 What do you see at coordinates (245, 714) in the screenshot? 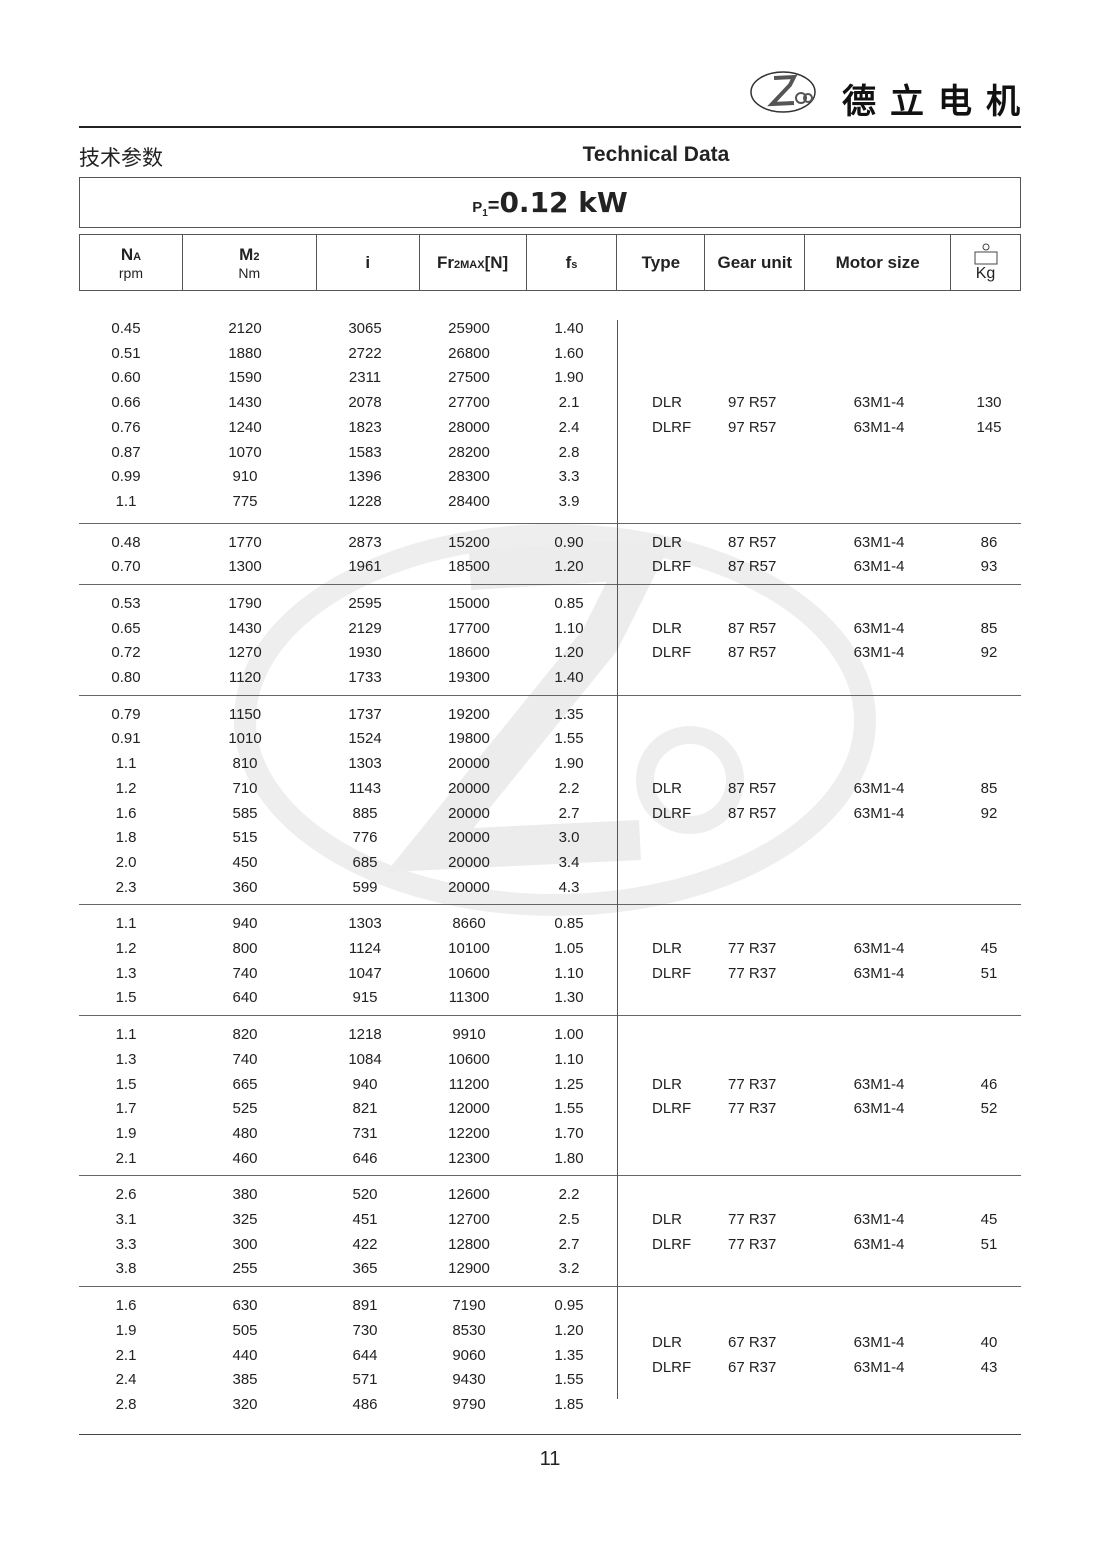
I see `cell: 1150` at bounding box center [245, 714].